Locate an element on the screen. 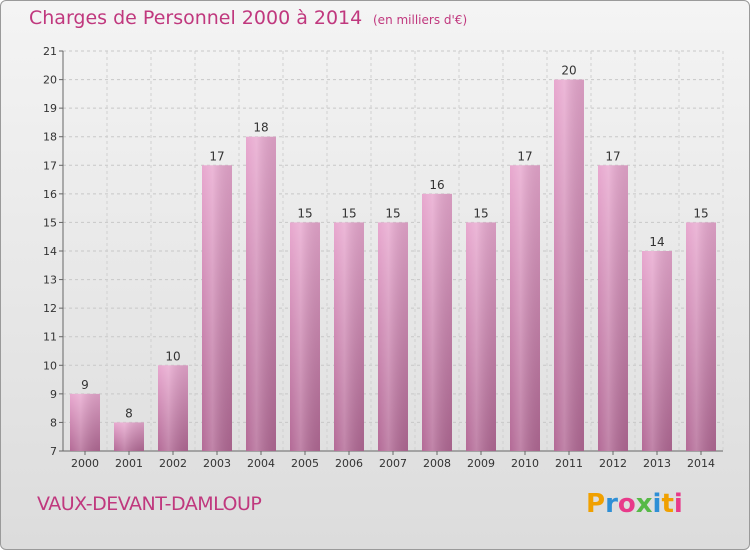  value-label: 16 is located at coordinates (436, 185).